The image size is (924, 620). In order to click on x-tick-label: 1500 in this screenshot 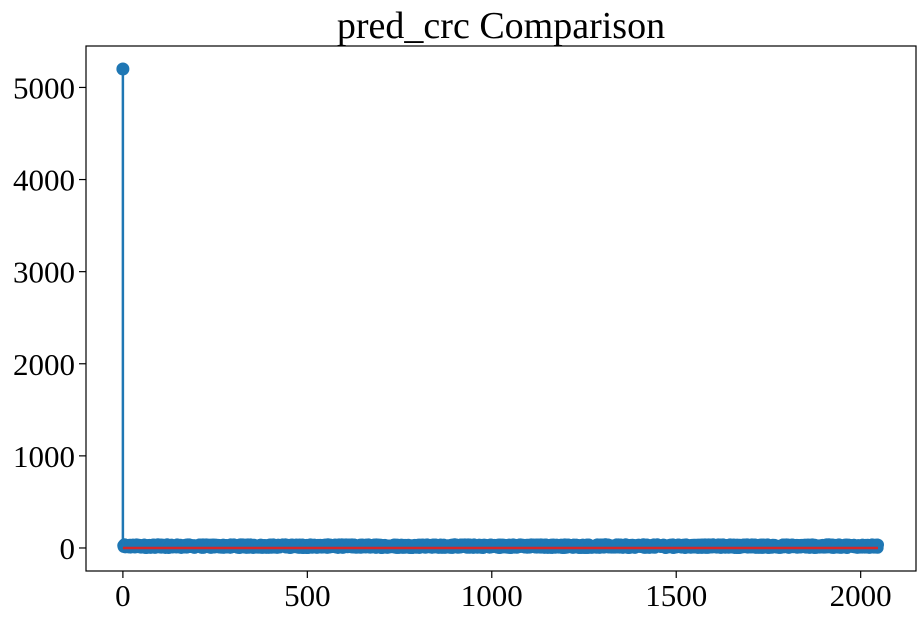, I will do `click(676, 595)`.